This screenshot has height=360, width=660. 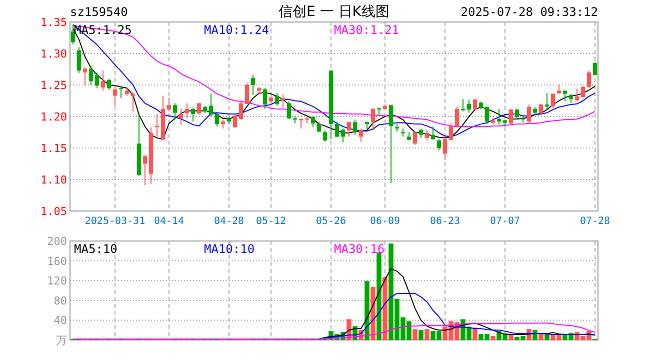 I want to click on y-tick-label: 1.35, so click(x=53, y=22).